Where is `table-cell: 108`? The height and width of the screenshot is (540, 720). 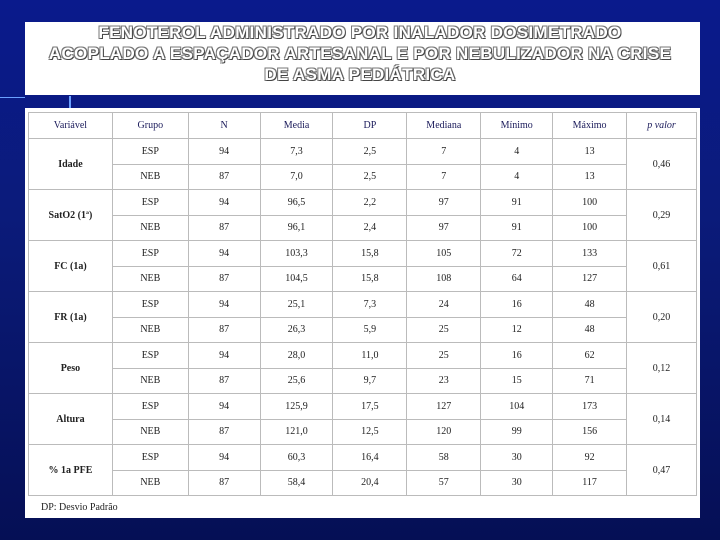
table-cell: 108 is located at coordinates (444, 278).